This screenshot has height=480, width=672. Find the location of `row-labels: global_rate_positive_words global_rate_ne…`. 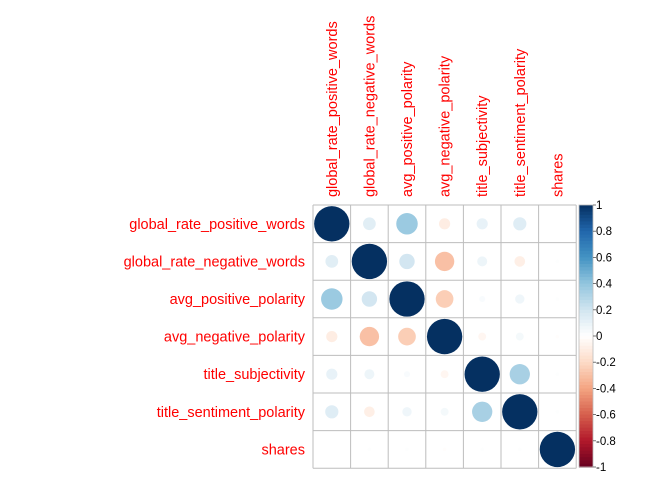

row-labels: global_rate_positive_words global_rate_ne… is located at coordinates (215, 338).